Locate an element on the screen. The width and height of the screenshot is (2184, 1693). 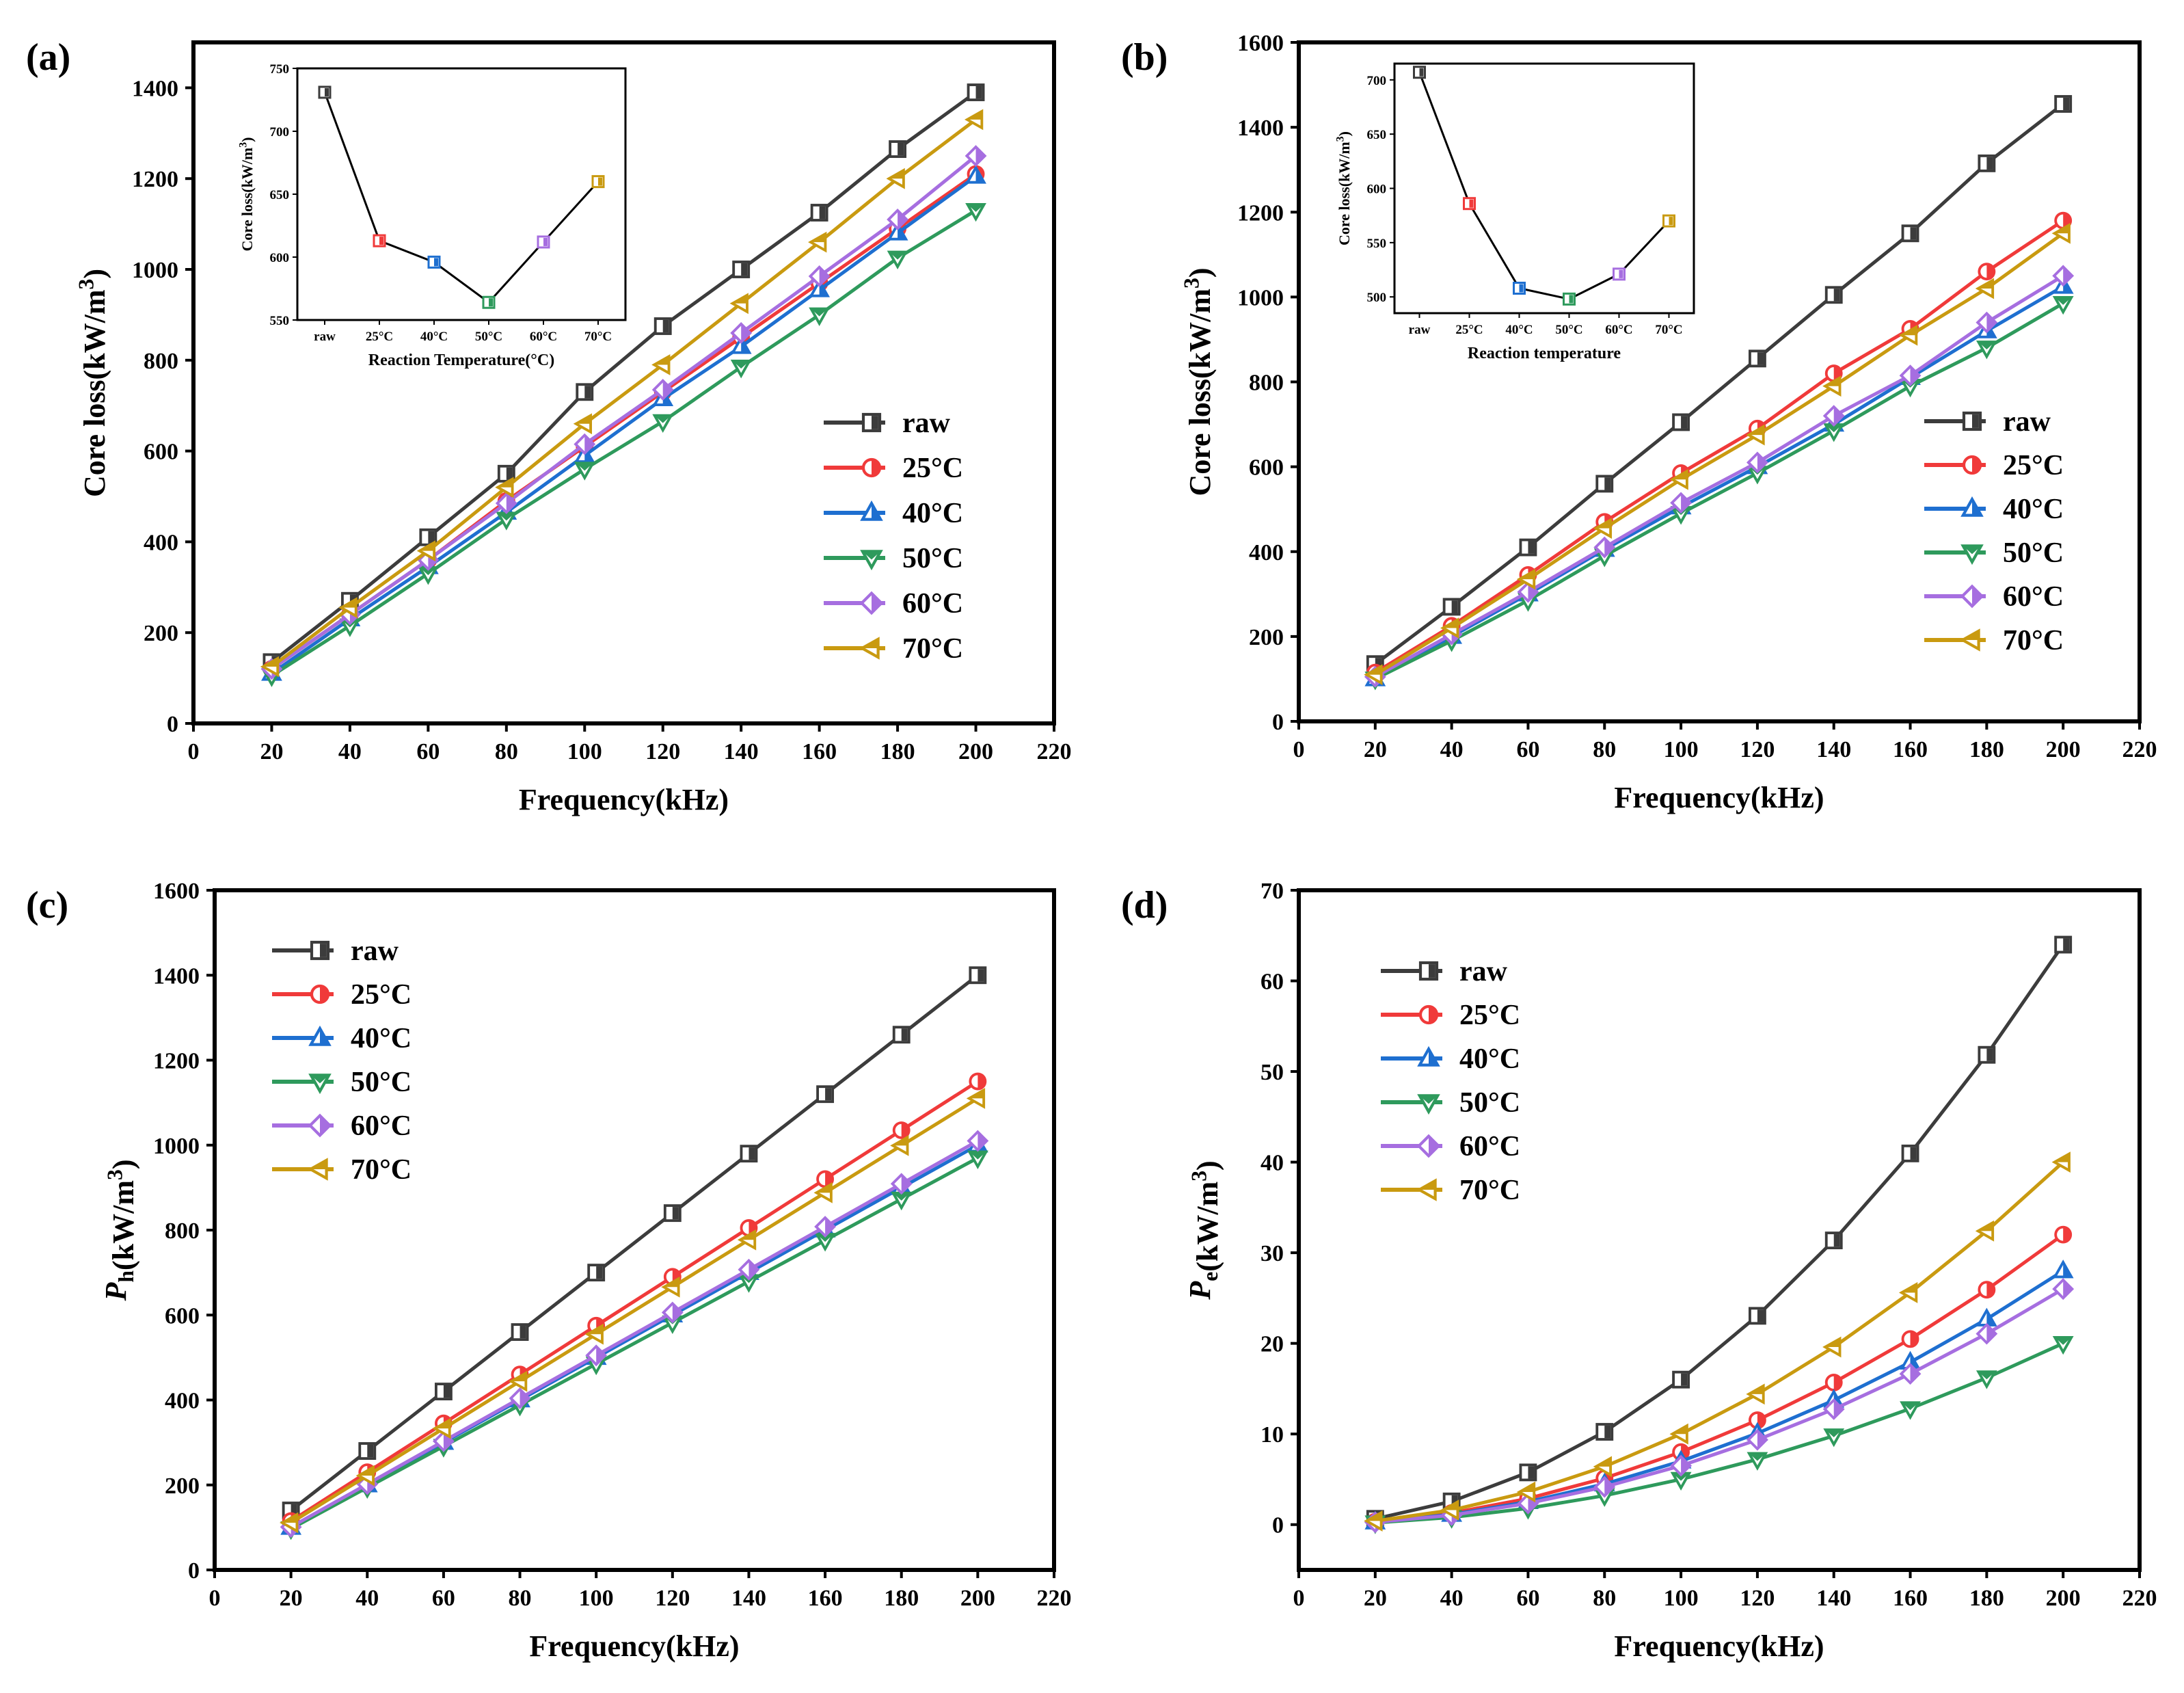
x-tick-label: 200 is located at coordinates (2063, 1598).